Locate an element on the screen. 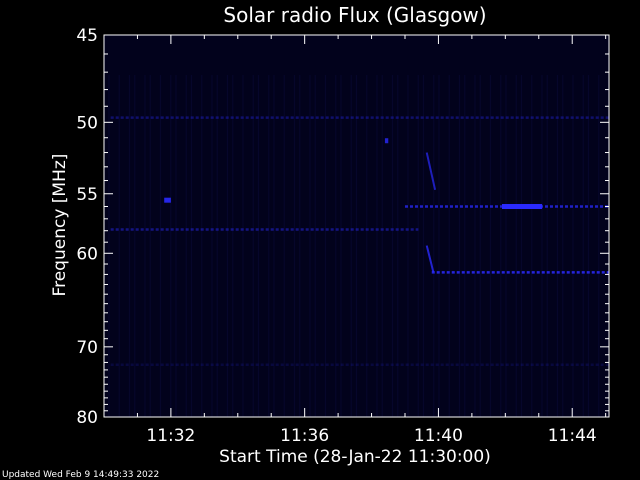 This screenshot has height=480, width=640. y-tick-label: 50 is located at coordinates (87, 123).